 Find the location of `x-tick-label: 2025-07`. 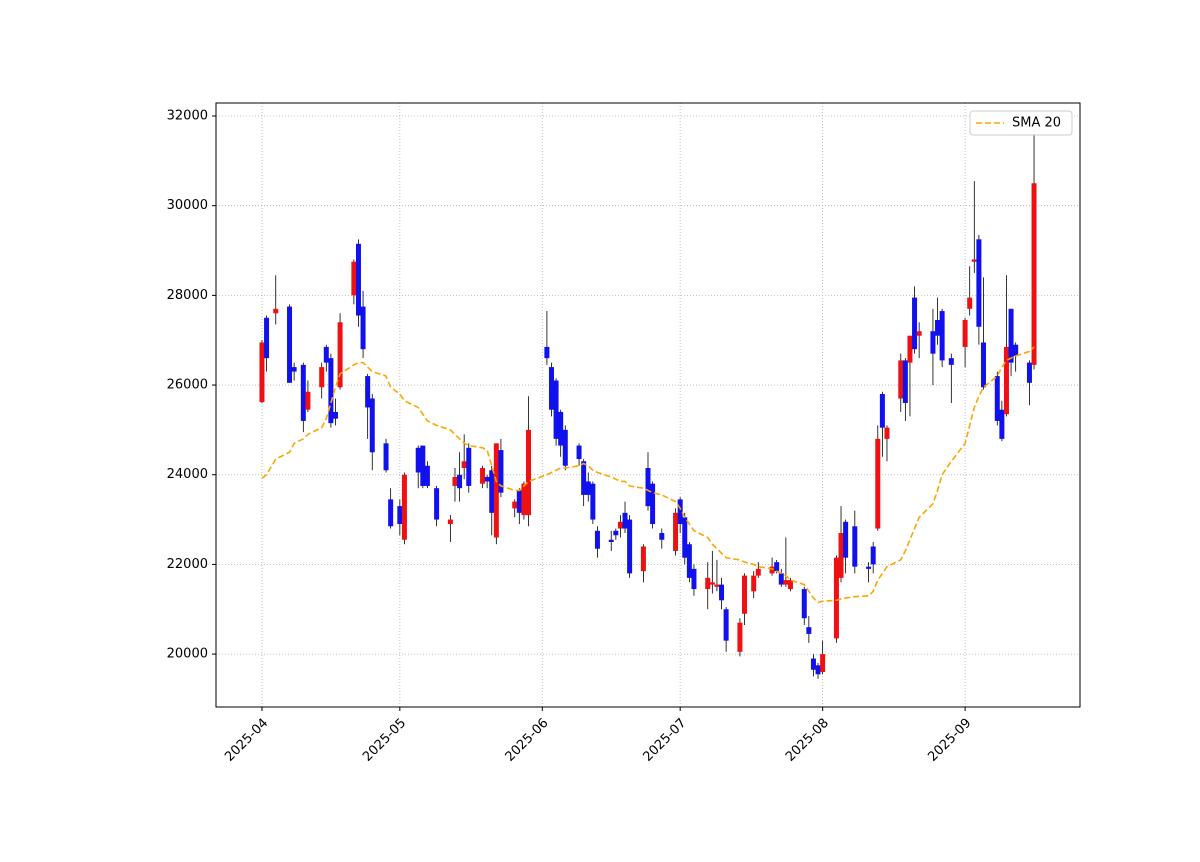

x-tick-label: 2025-07 is located at coordinates (664, 740).